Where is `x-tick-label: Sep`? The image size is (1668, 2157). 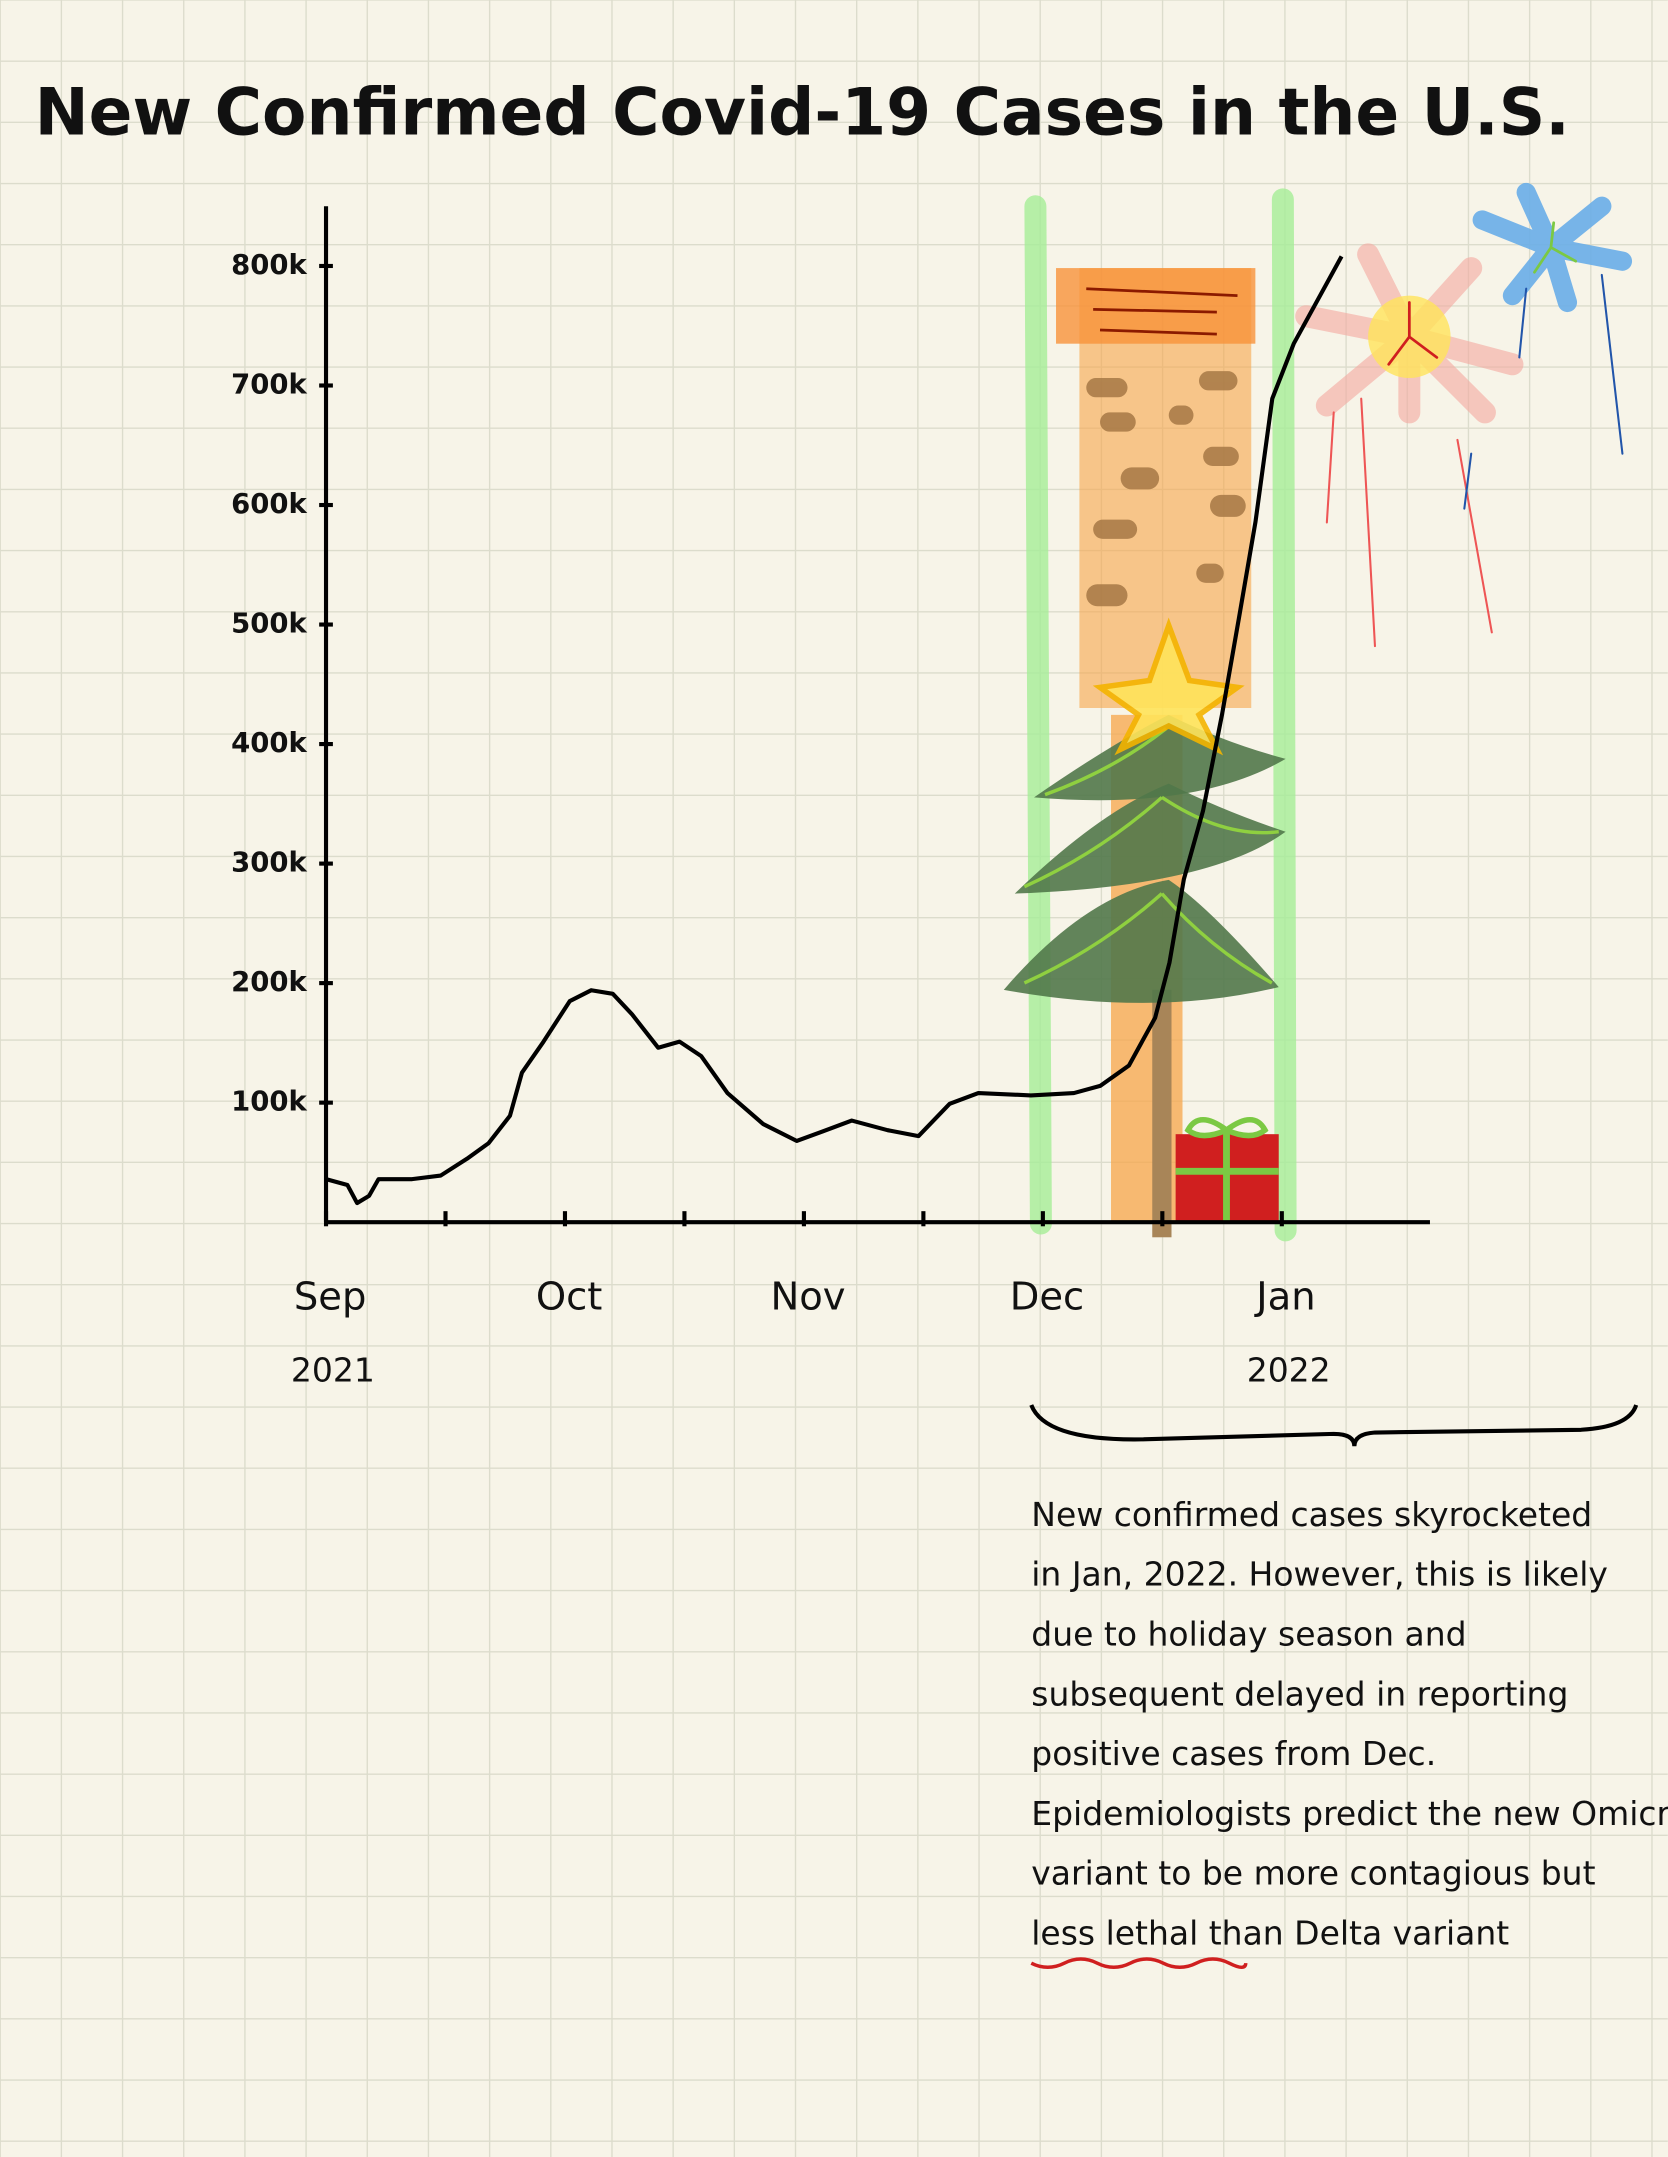 x-tick-label: Sep is located at coordinates (330, 1297).